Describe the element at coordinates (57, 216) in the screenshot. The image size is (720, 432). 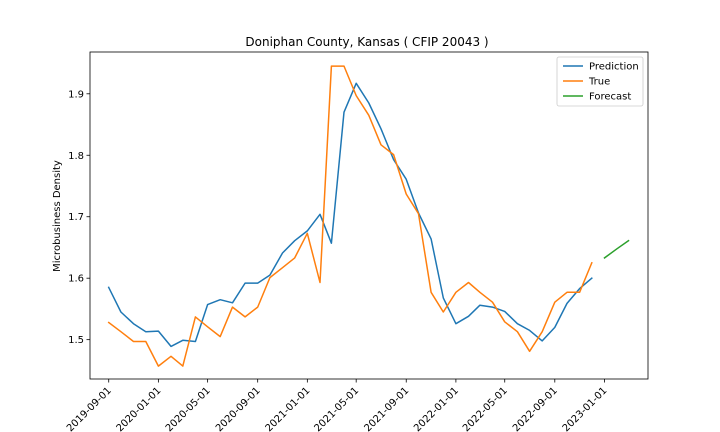
I see `y-axis-label: Microbusiness Density` at that location.